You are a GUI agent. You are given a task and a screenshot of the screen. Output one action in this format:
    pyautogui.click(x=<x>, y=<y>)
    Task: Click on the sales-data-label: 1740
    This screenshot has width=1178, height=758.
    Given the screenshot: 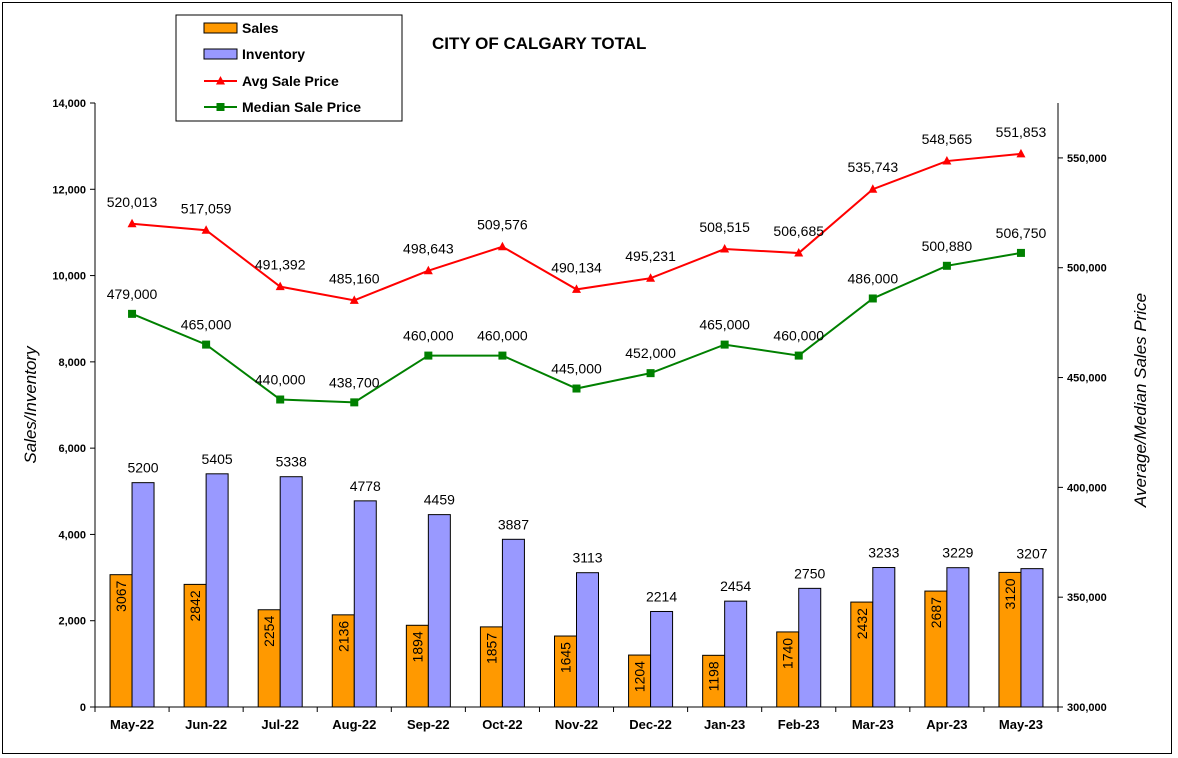 What is the action you would take?
    pyautogui.click(x=788, y=653)
    